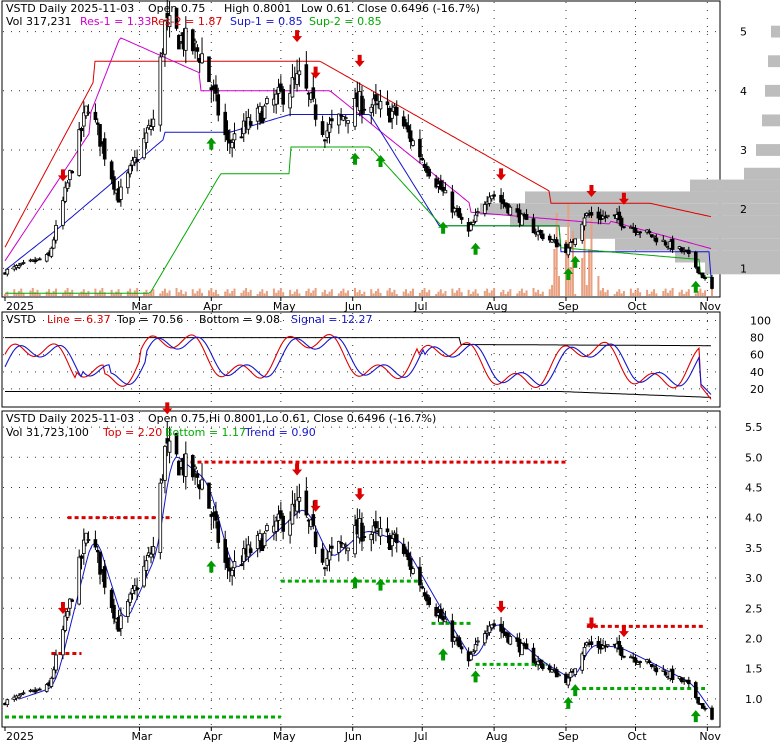 Image resolution: width=780 pixels, height=745 pixels. What do you see at coordinates (186, 21) in the screenshot?
I see `top-header-res2: Res-2 = 1.87` at bounding box center [186, 21].